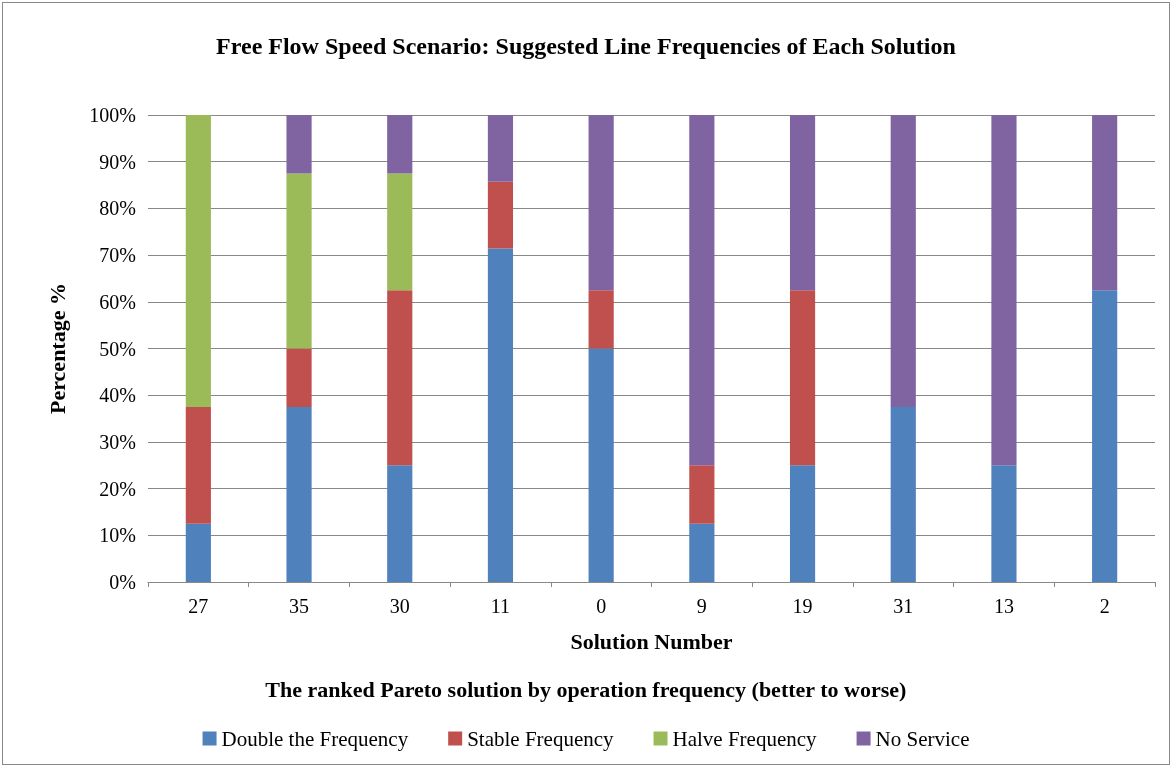 The image size is (1176, 771). What do you see at coordinates (701, 606) in the screenshot?
I see `x-tick-label: 9` at bounding box center [701, 606].